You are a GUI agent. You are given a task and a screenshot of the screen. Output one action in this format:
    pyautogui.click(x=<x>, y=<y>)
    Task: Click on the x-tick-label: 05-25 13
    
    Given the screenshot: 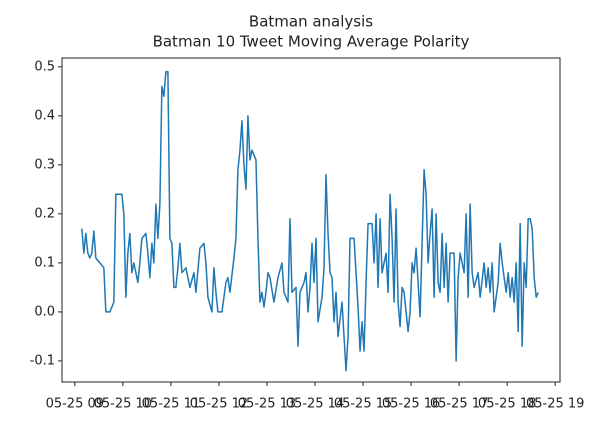 What is the action you would take?
    pyautogui.click(x=267, y=404)
    